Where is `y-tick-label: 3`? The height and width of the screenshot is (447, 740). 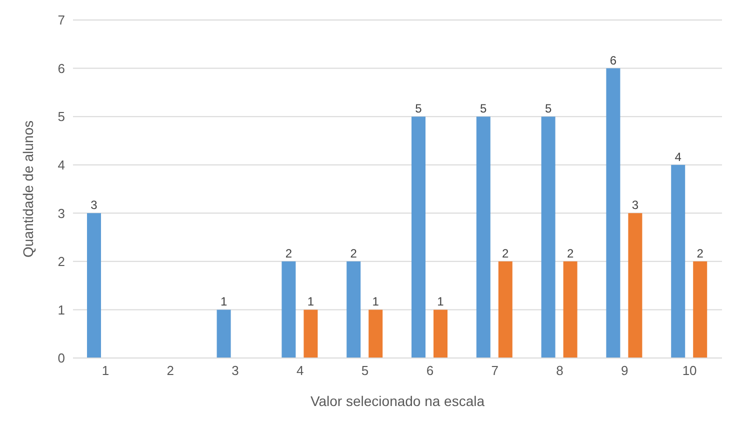
y-tick-label: 3 is located at coordinates (61, 213).